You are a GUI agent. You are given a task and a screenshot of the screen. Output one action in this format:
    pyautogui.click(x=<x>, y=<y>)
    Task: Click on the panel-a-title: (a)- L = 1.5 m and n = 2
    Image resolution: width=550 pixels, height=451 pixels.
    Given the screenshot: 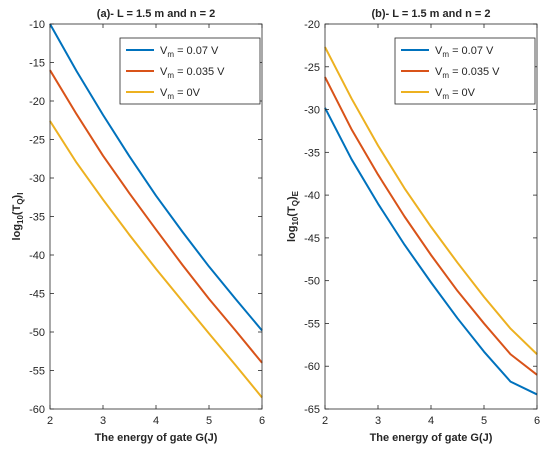 What is the action you would take?
    pyautogui.click(x=156, y=14)
    